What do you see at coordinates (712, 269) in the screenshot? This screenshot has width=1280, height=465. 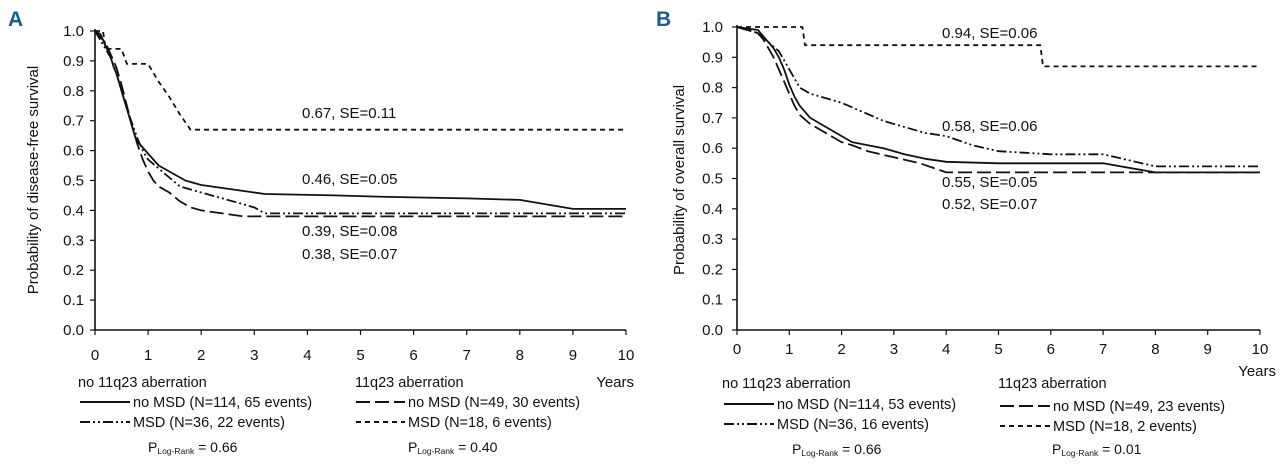 I see `panel-b-y-tick-label: 0.2` at bounding box center [712, 269].